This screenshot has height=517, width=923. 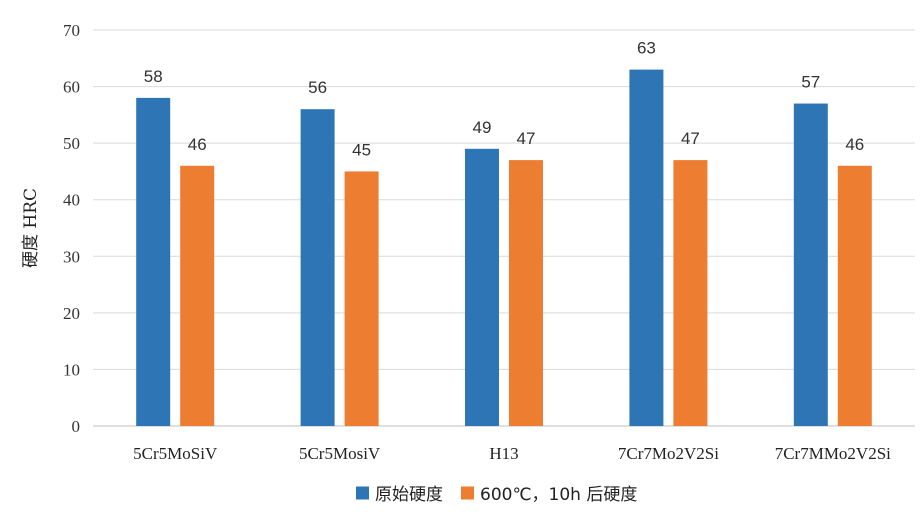 I want to click on data-label: 45, so click(x=361, y=149).